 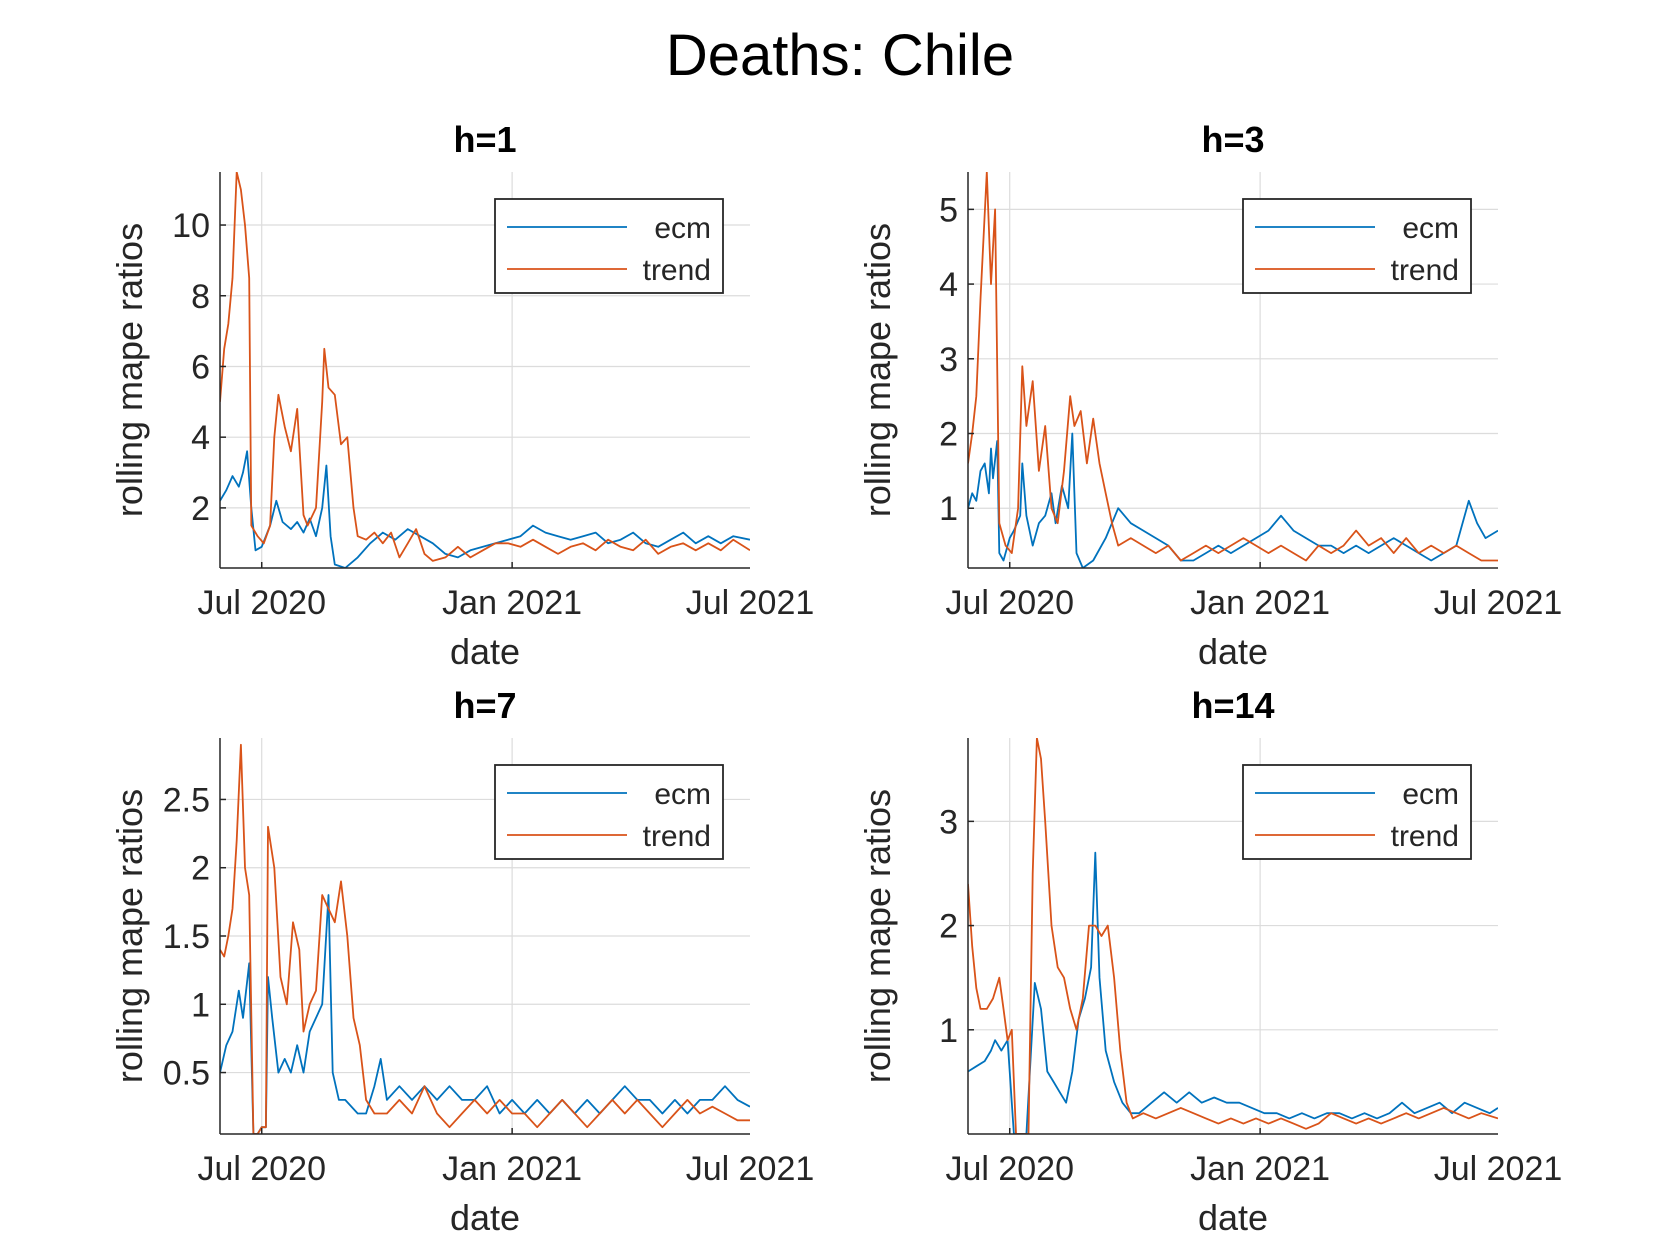 I want to click on subplot-title: h=7, so click(x=484, y=705).